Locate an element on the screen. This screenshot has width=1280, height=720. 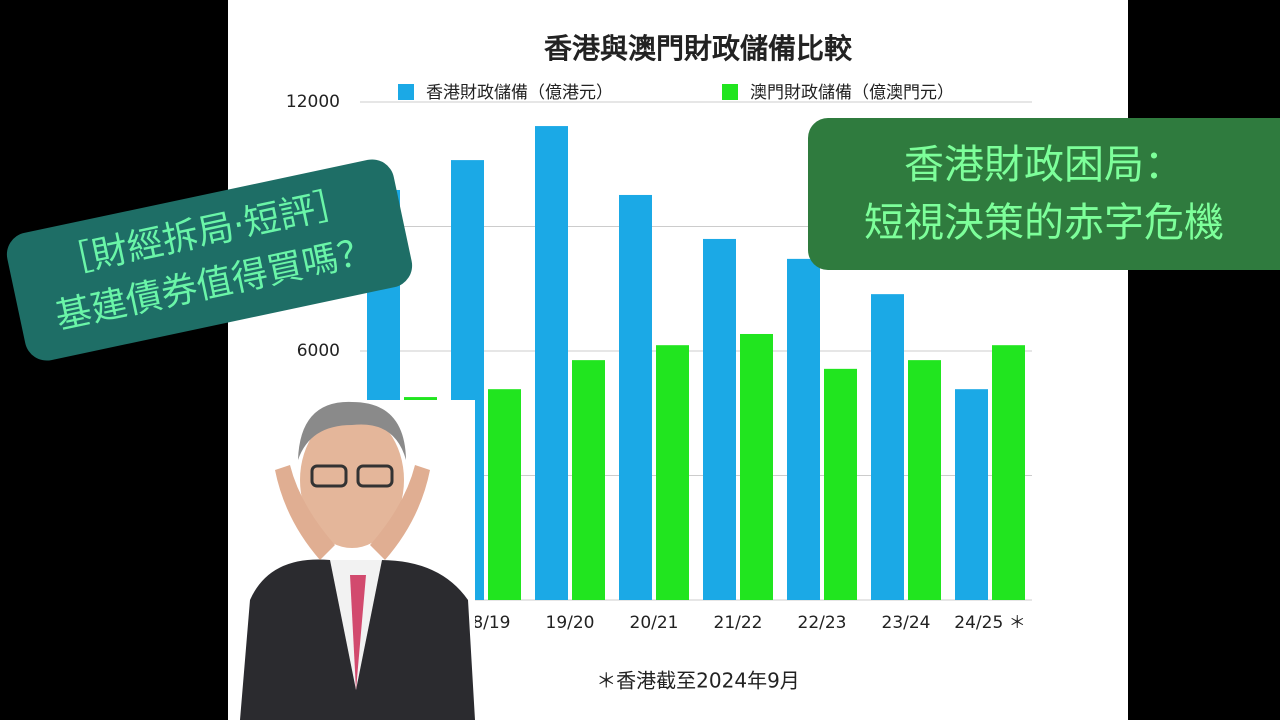
banner-line: 香港財政困局： is located at coordinates (1044, 165).